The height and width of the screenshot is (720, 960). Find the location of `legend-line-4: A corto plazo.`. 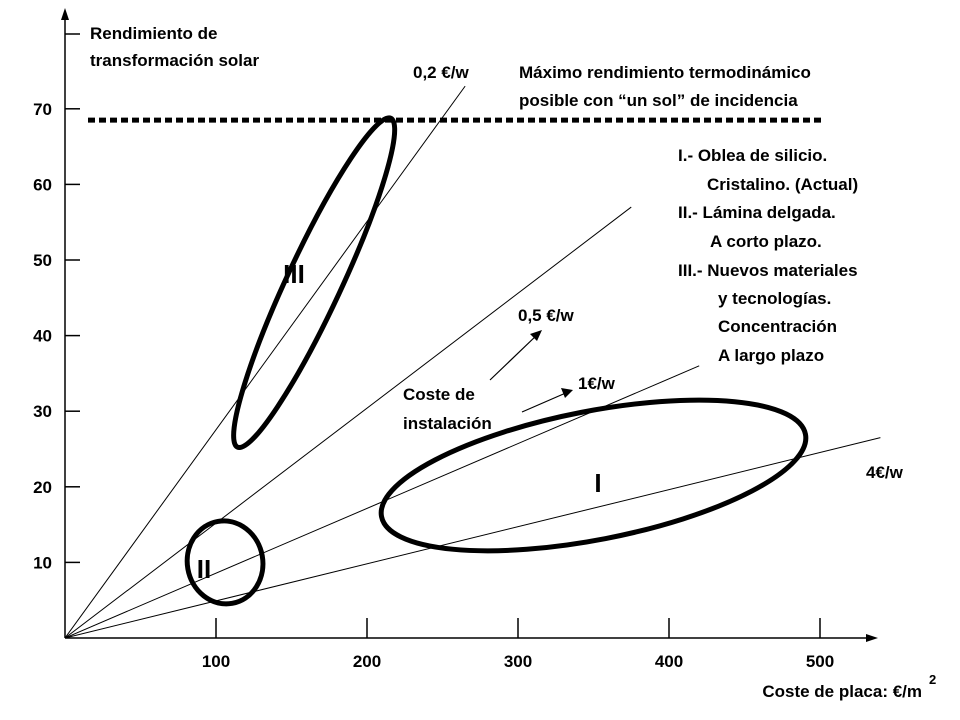

legend-line-4: A corto plazo. is located at coordinates (766, 241).